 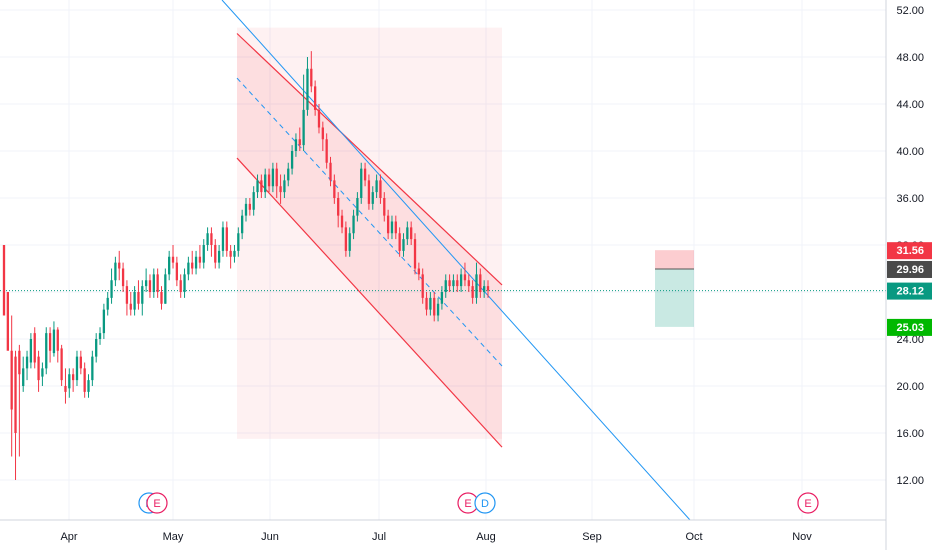 I want to click on event-marker-letter: E, so click(x=467, y=504).